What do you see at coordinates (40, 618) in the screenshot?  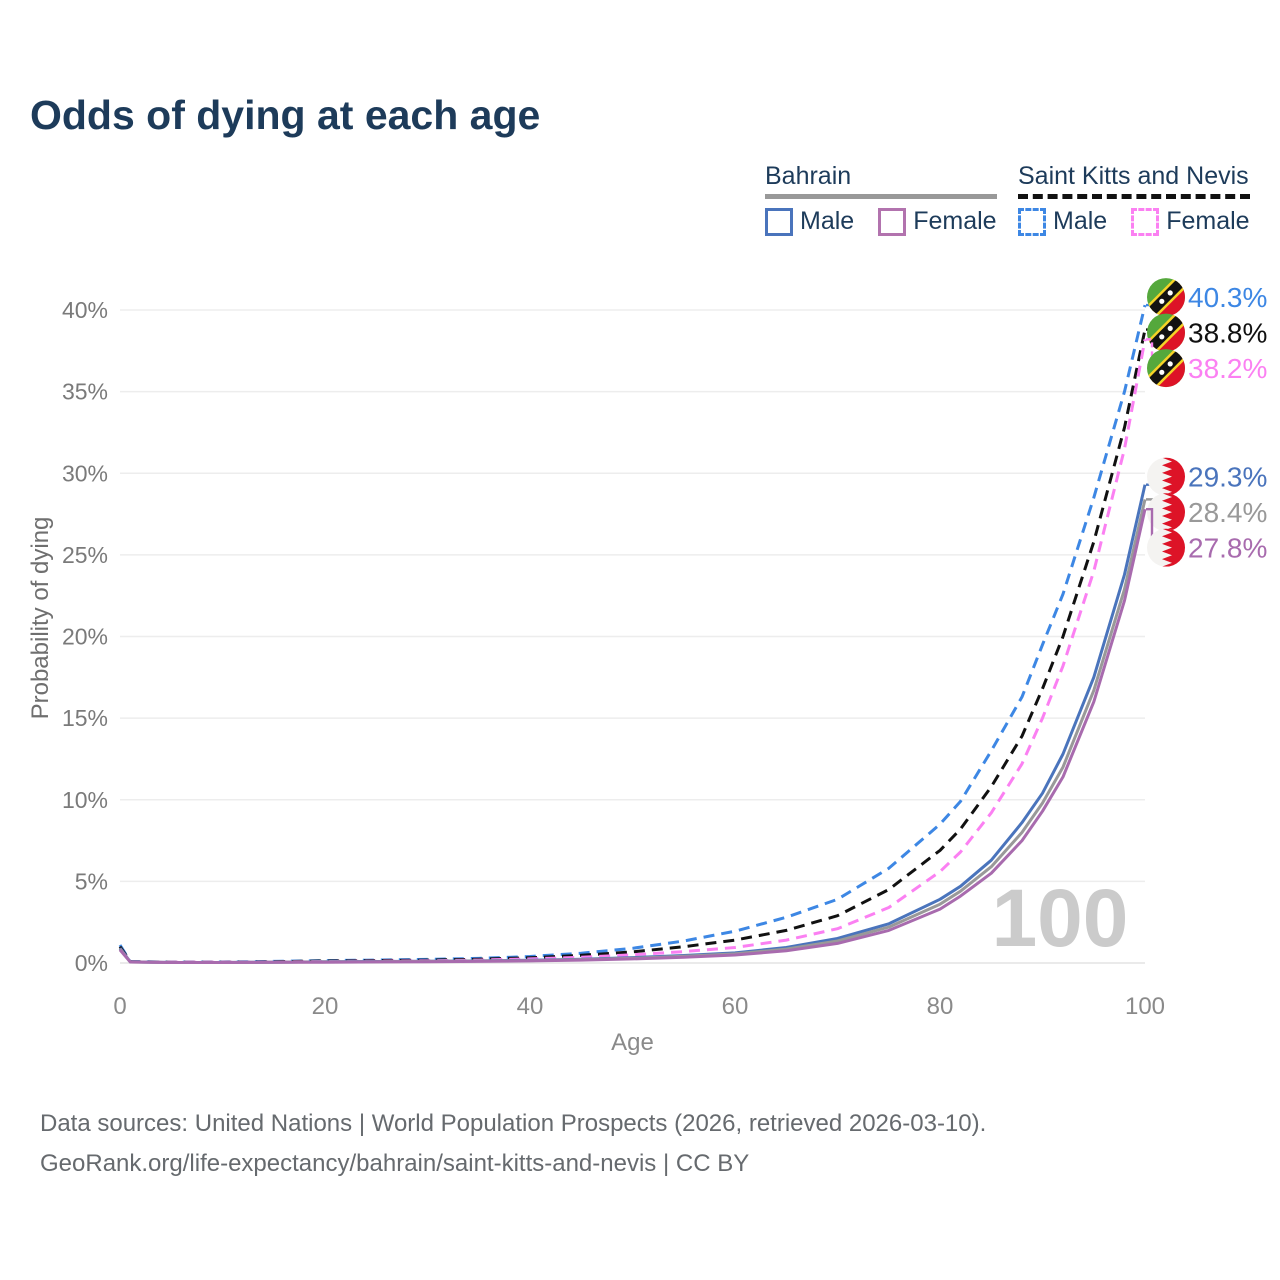 I see `y-axis-title: Probability of dying` at bounding box center [40, 618].